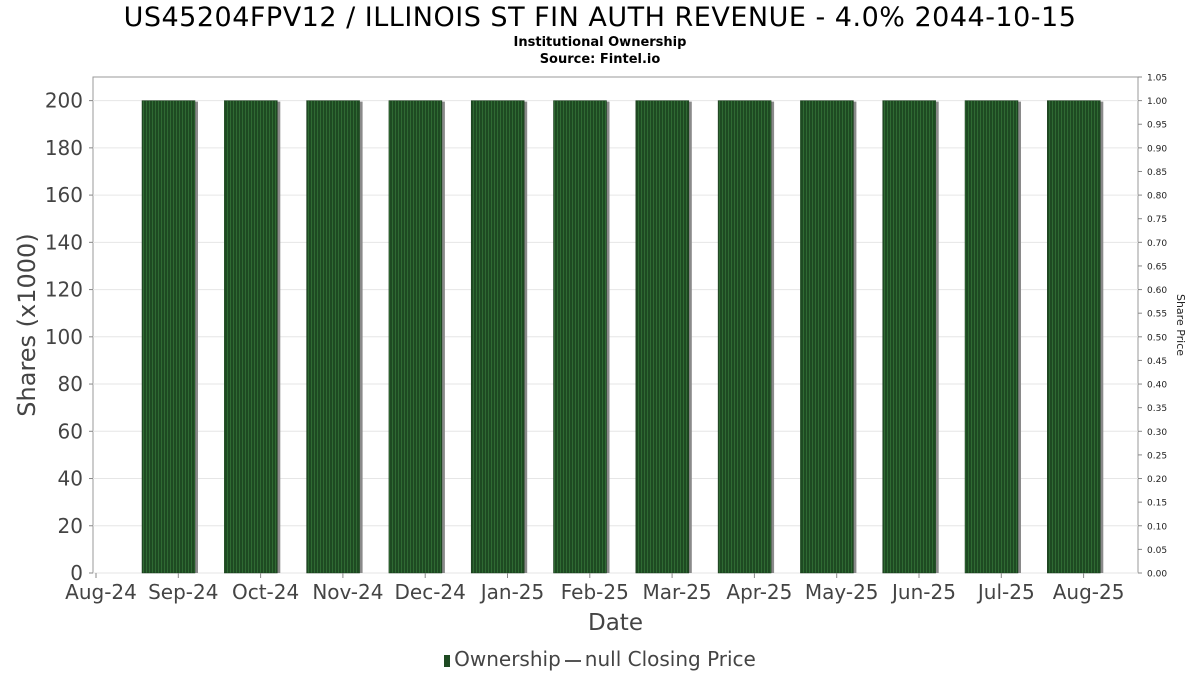 This screenshot has width=1200, height=675. Describe the element at coordinates (842, 592) in the screenshot. I see `x-tick-label: May-25` at that location.